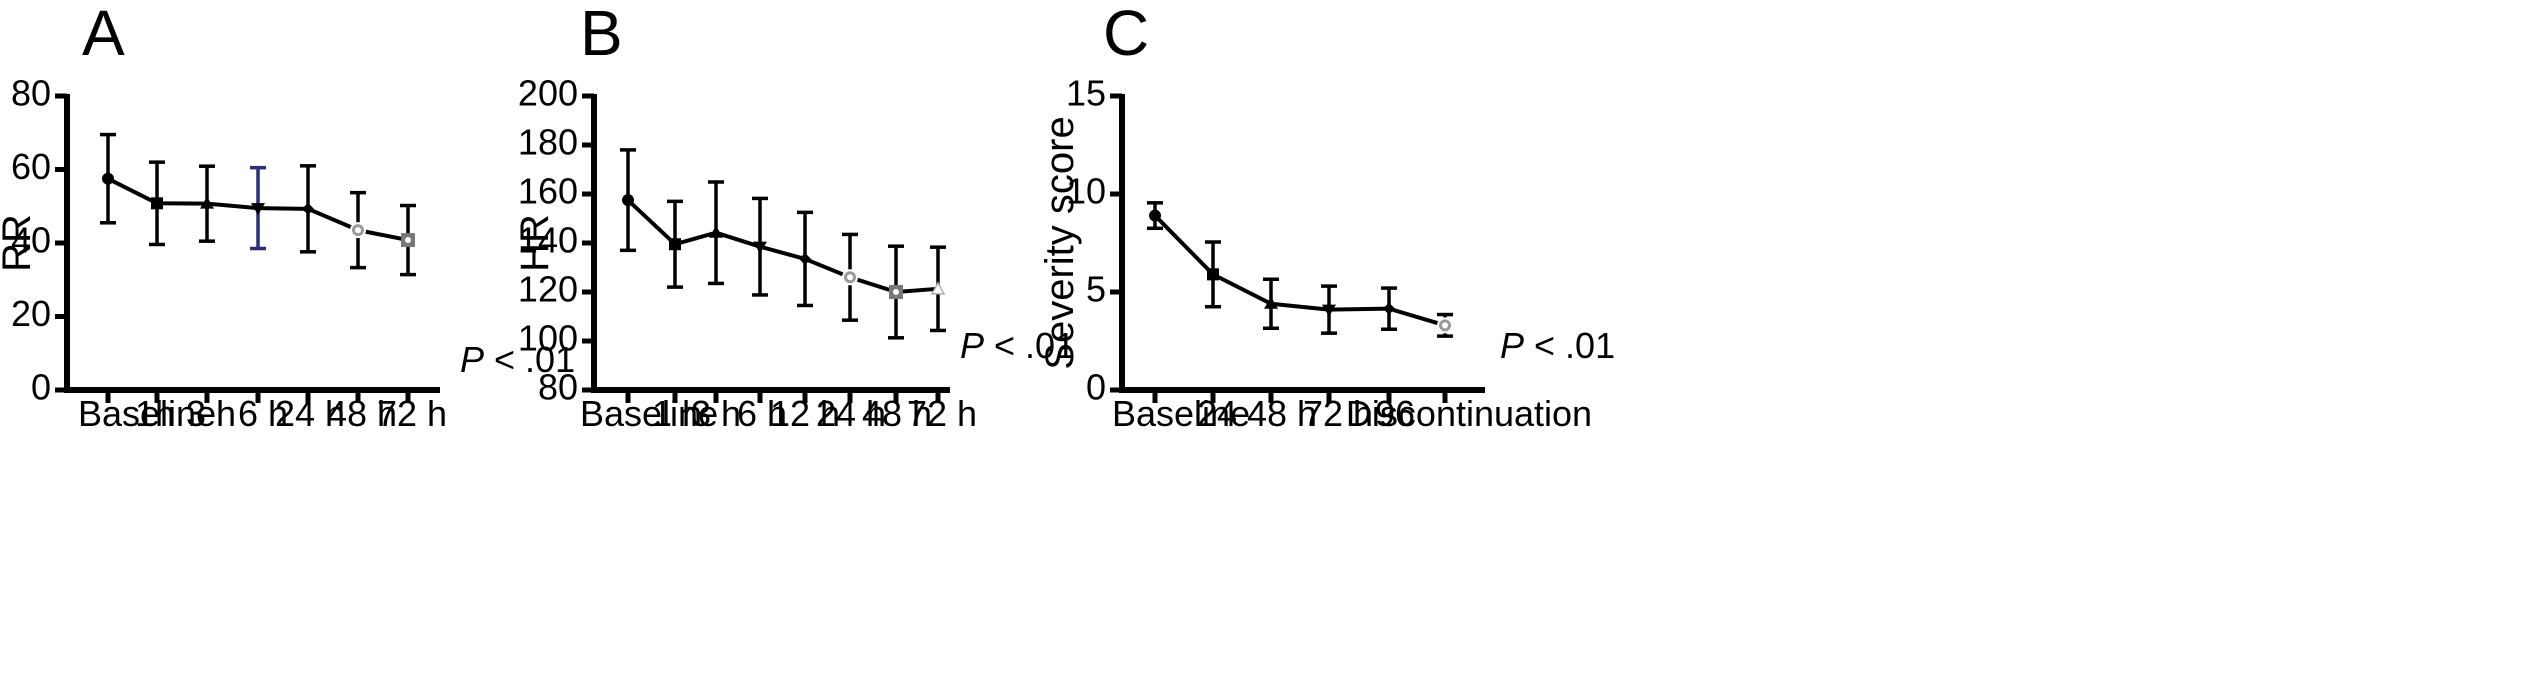  What do you see at coordinates (1096, 289) in the screenshot?
I see `y-tick-label: 5` at bounding box center [1096, 289].